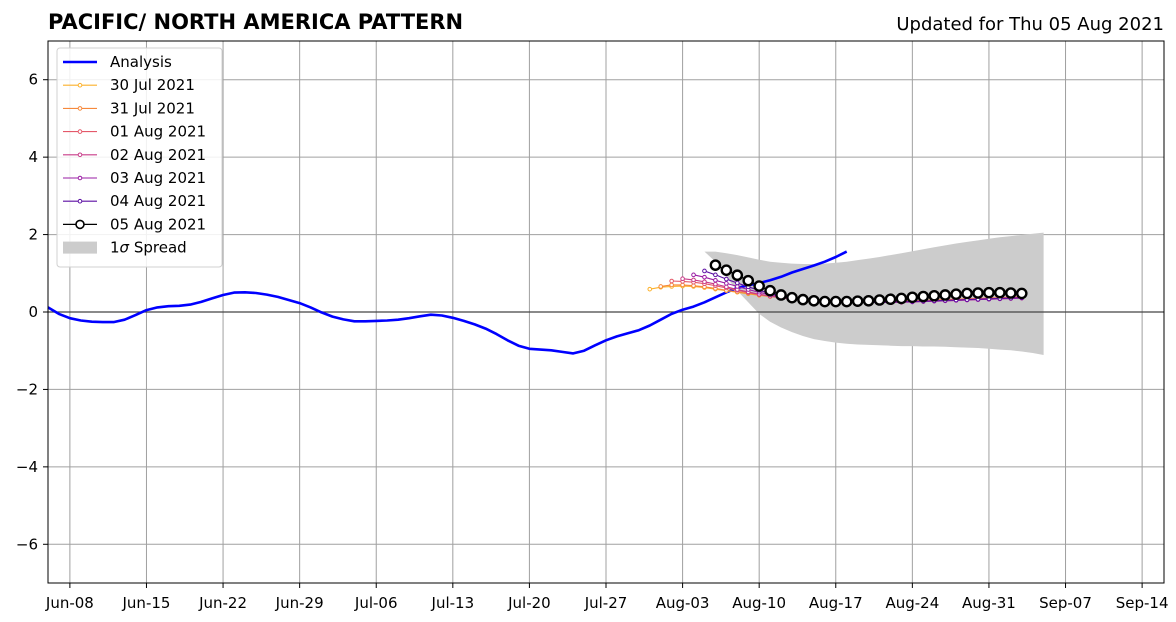  Describe the element at coordinates (683, 603) in the screenshot. I see `x-tick-label: Aug-03` at that location.